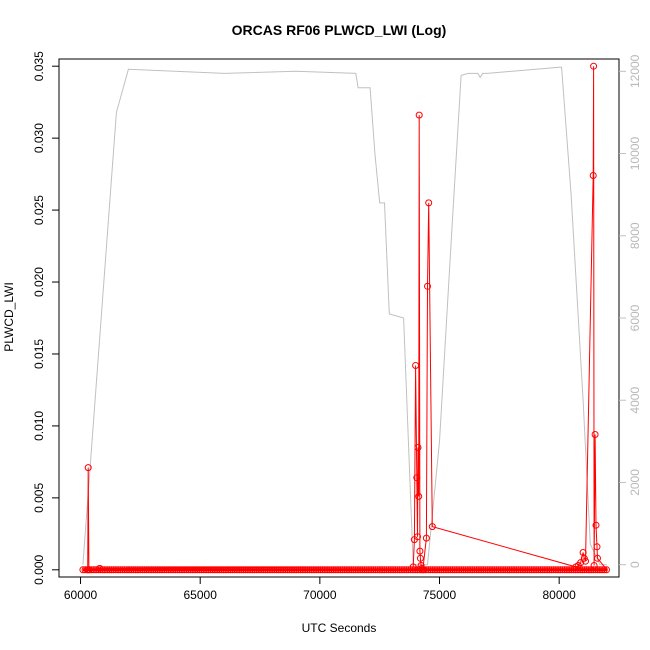 This screenshot has height=650, width=650. I want to click on x-axis-label: UTC Seconds, so click(339, 628).